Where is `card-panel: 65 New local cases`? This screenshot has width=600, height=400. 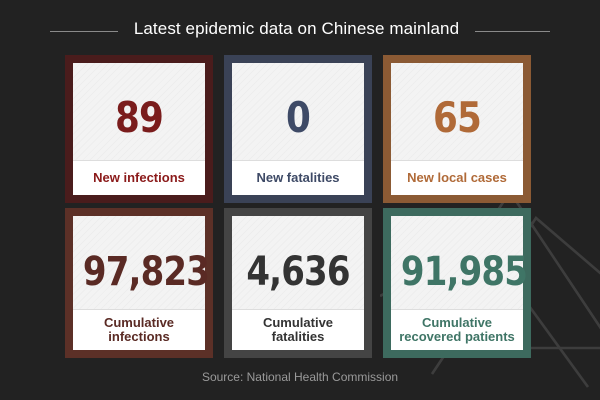
card-panel: 65 New local cases is located at coordinates (457, 129).